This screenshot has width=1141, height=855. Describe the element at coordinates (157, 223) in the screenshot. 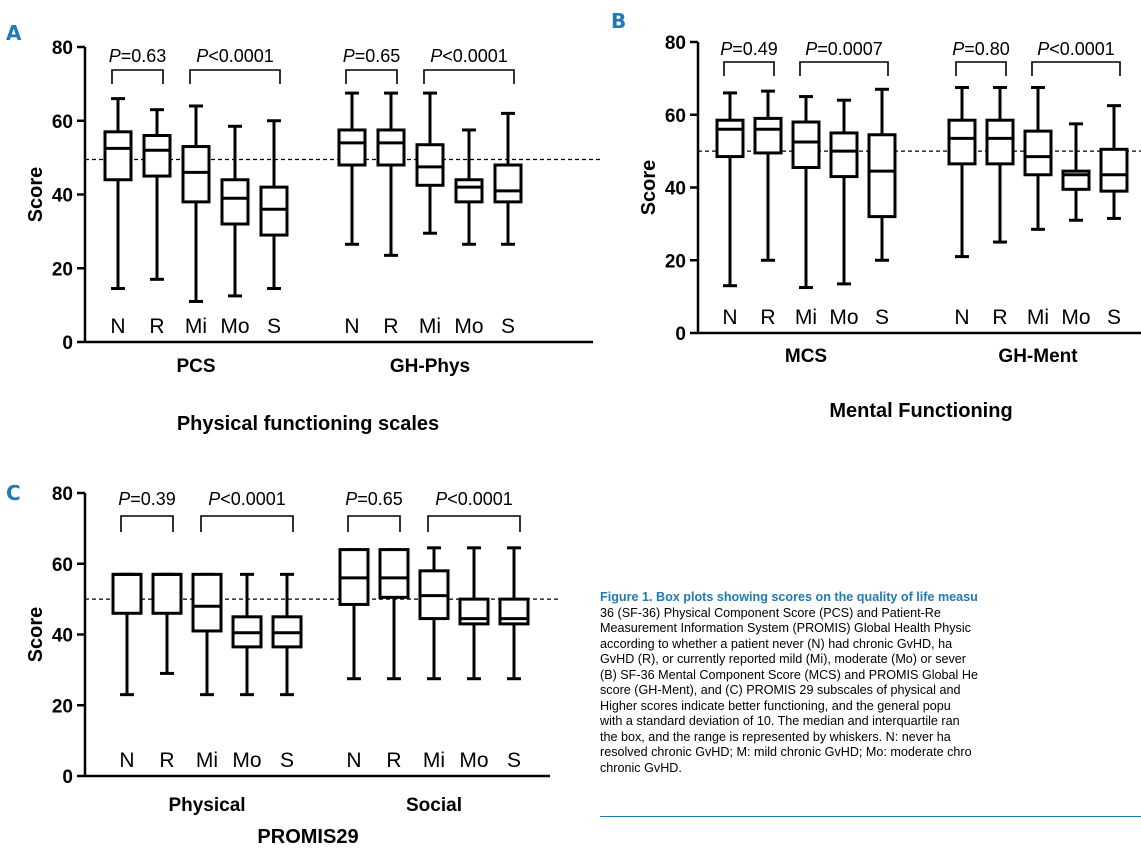

I see `box-pcs-r: R` at that location.